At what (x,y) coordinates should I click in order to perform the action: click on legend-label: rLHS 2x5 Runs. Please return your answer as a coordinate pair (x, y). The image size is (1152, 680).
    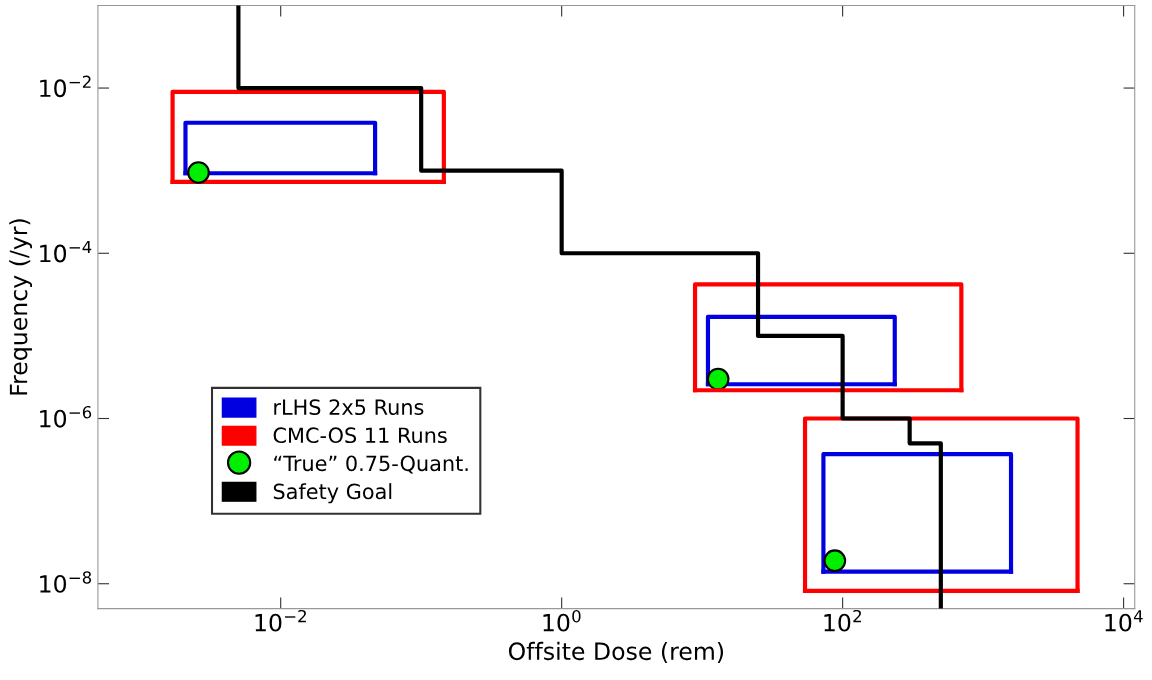
    Looking at the image, I should click on (349, 407).